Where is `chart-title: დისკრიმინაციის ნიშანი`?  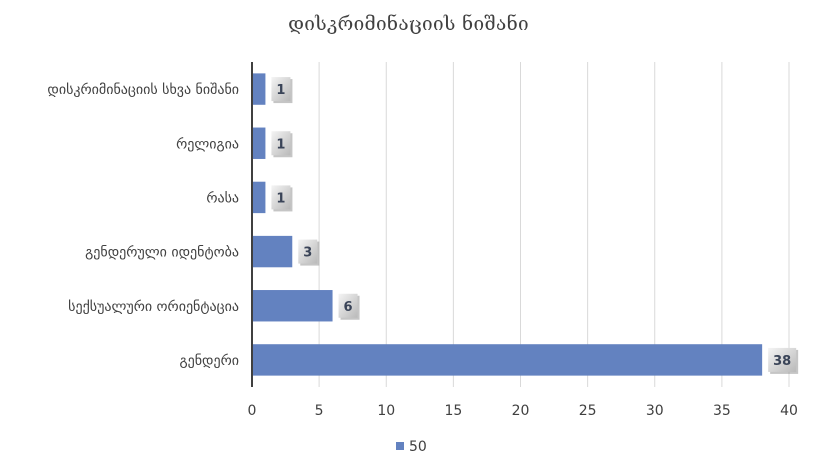
chart-title: დისკრიმინაციის ნიშანი is located at coordinates (408, 24).